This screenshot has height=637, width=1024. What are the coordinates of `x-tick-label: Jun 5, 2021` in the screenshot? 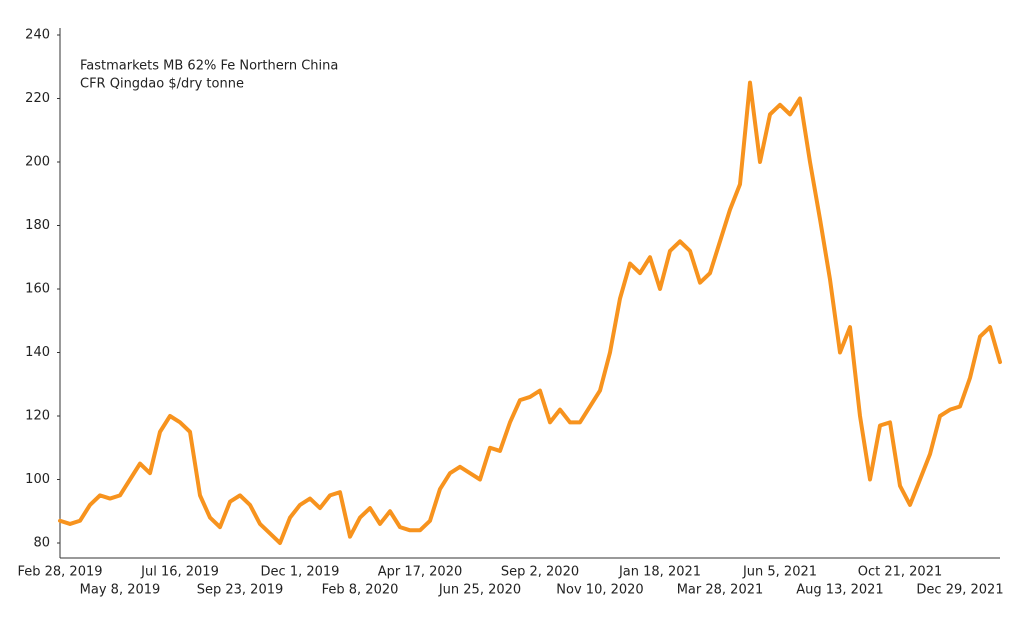 It's located at (779, 572).